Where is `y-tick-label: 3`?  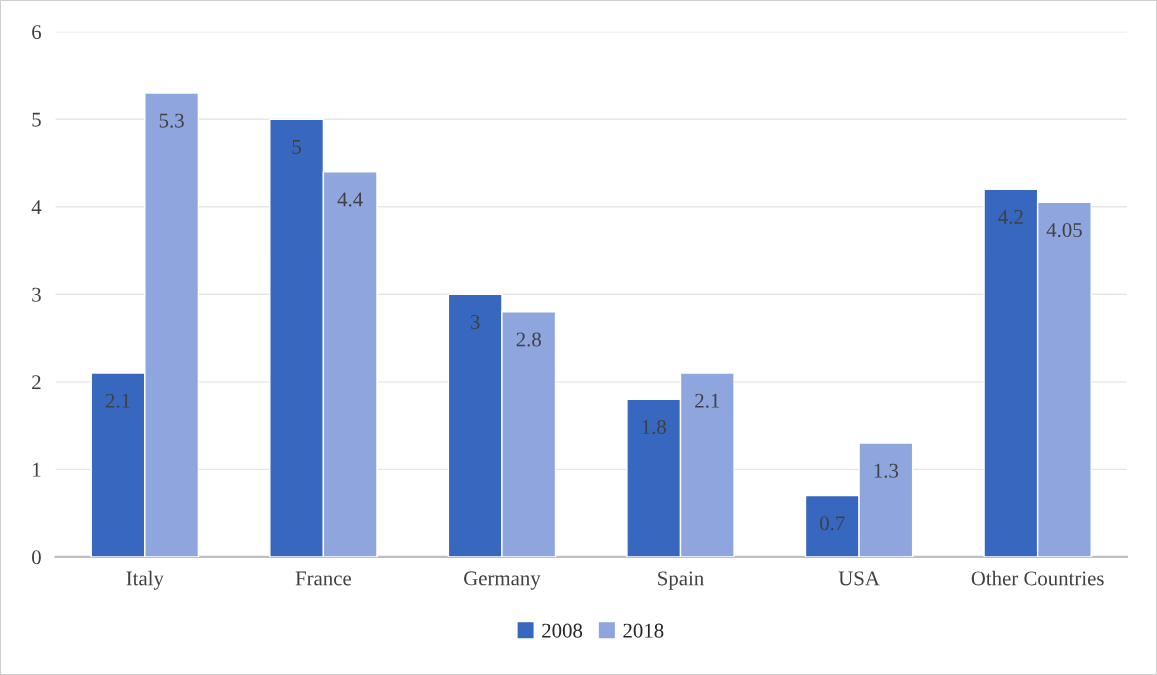 y-tick-label: 3 is located at coordinates (36, 294).